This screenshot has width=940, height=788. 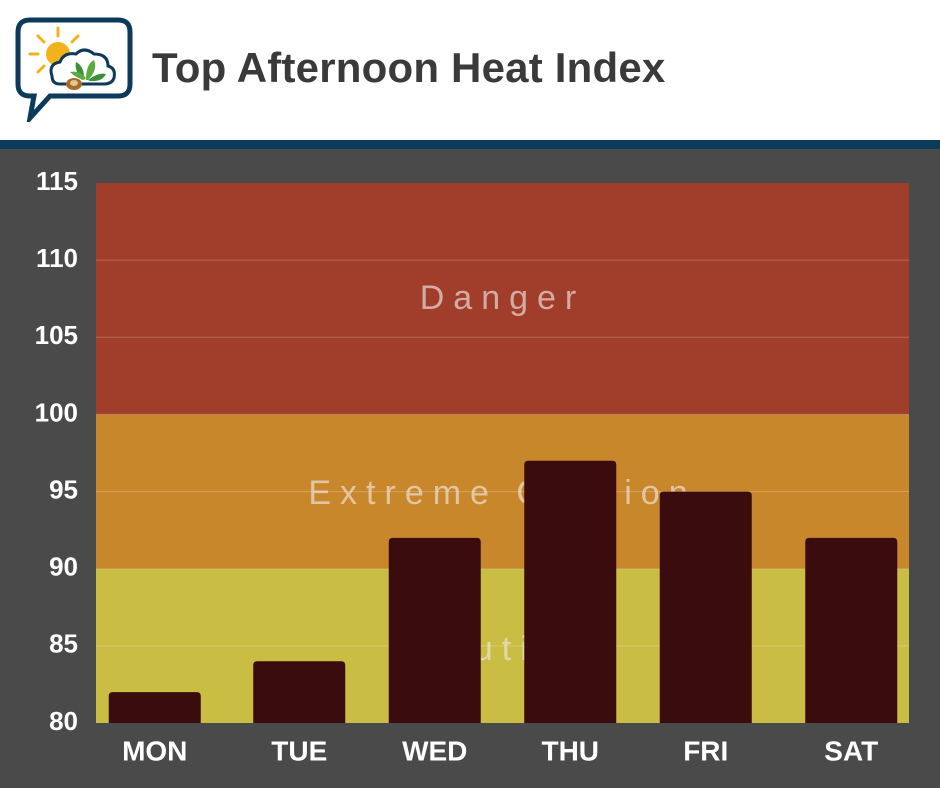 I want to click on bar-wed, so click(x=434, y=630).